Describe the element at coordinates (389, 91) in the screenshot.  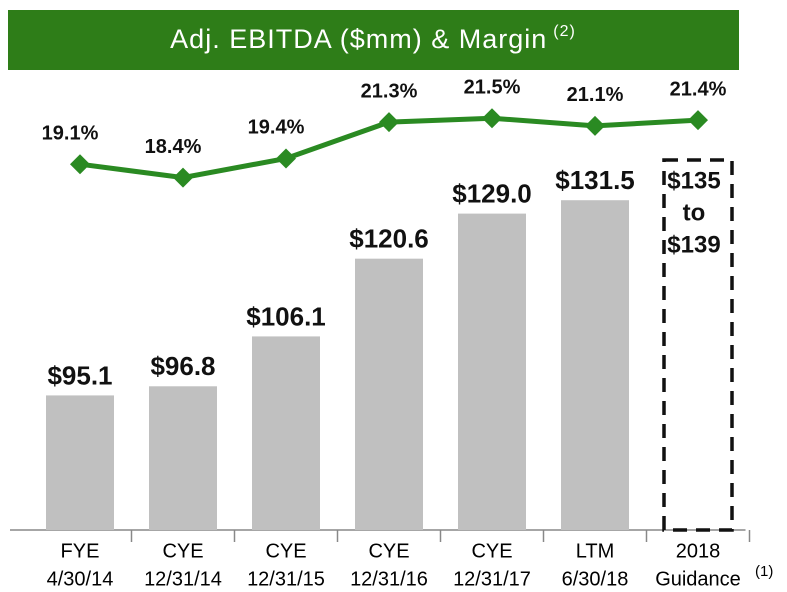
I see `margin-label: 21.3%` at that location.